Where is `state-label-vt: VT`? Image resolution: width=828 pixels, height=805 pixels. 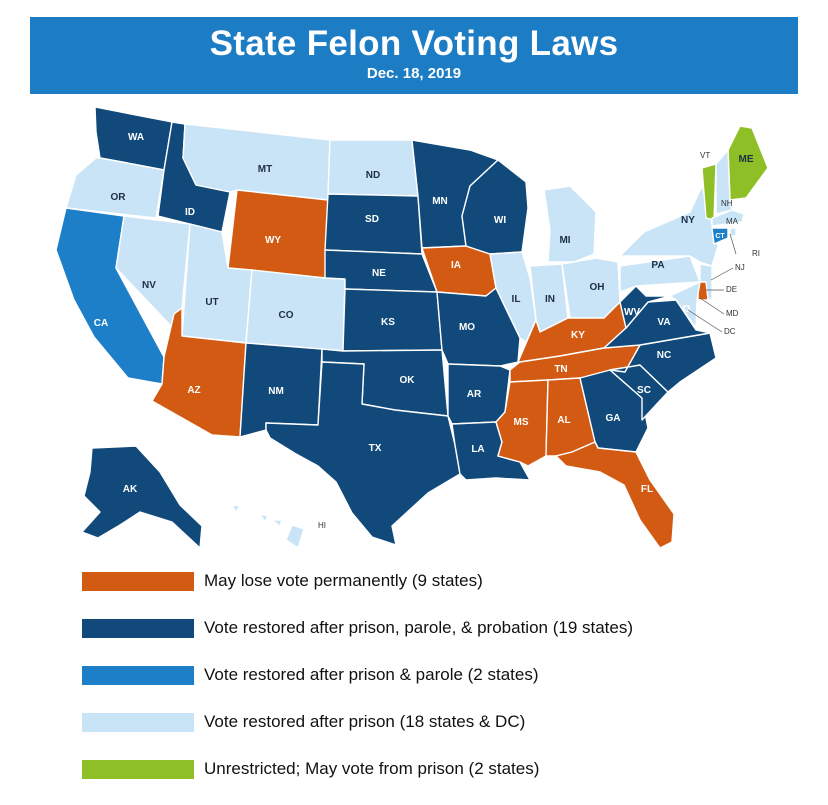
state-label-vt: VT is located at coordinates (705, 155).